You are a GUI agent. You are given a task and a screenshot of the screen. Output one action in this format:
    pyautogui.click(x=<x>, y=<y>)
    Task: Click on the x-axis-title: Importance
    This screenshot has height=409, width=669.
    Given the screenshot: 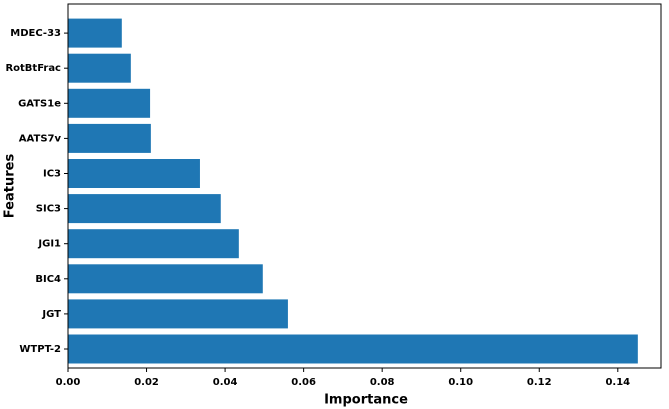 What is the action you would take?
    pyautogui.click(x=366, y=400)
    